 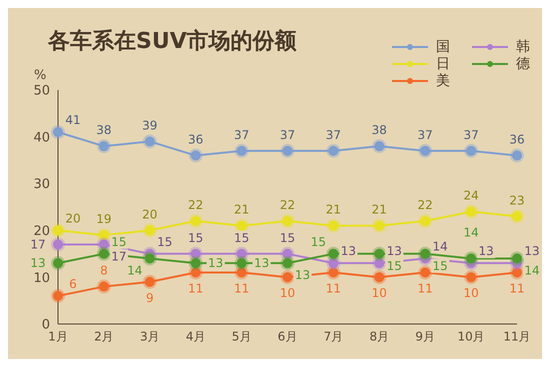 What do you see at coordinates (523, 47) in the screenshot?
I see `legend-label: 韩` at bounding box center [523, 47].